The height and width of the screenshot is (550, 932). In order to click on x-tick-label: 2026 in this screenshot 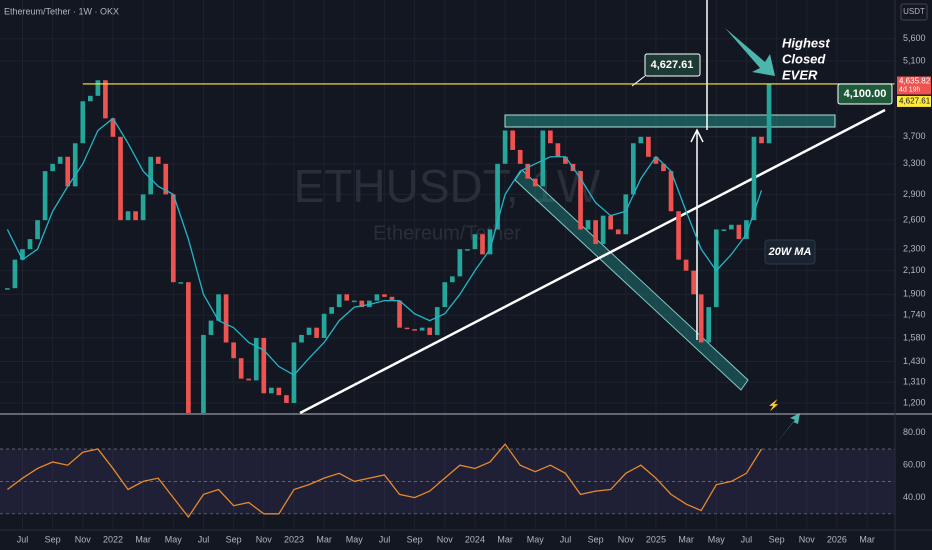, I will do `click(837, 539)`.